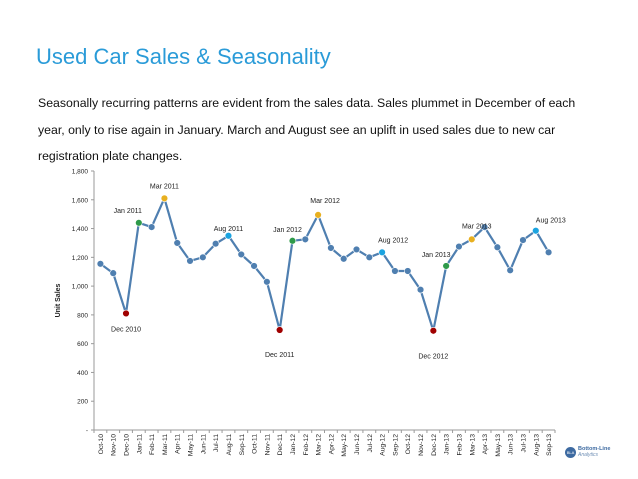  Describe the element at coordinates (549, 445) in the screenshot. I see `x-tick-label: Sep-13` at that location.